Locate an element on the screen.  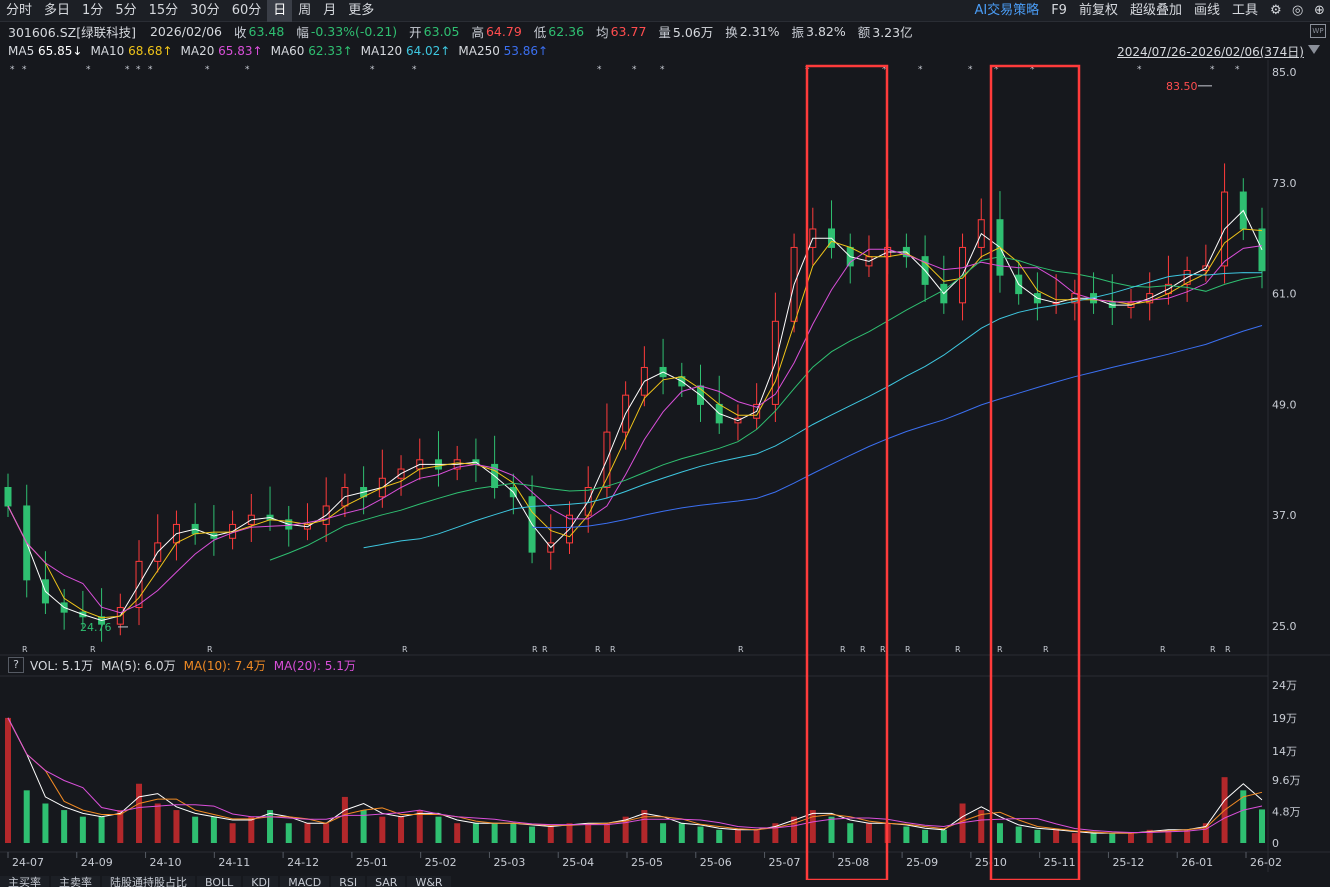
toolbar-right-2: 前复权 is located at coordinates (1098, 10).